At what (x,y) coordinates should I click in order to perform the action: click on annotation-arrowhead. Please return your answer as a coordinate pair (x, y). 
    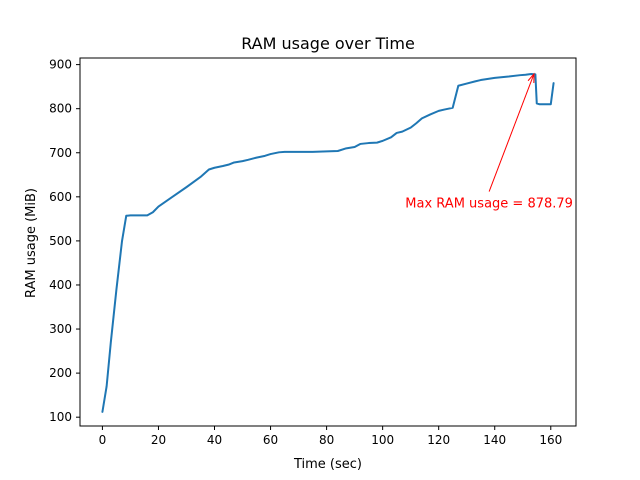
    Looking at the image, I should click on (531, 77).